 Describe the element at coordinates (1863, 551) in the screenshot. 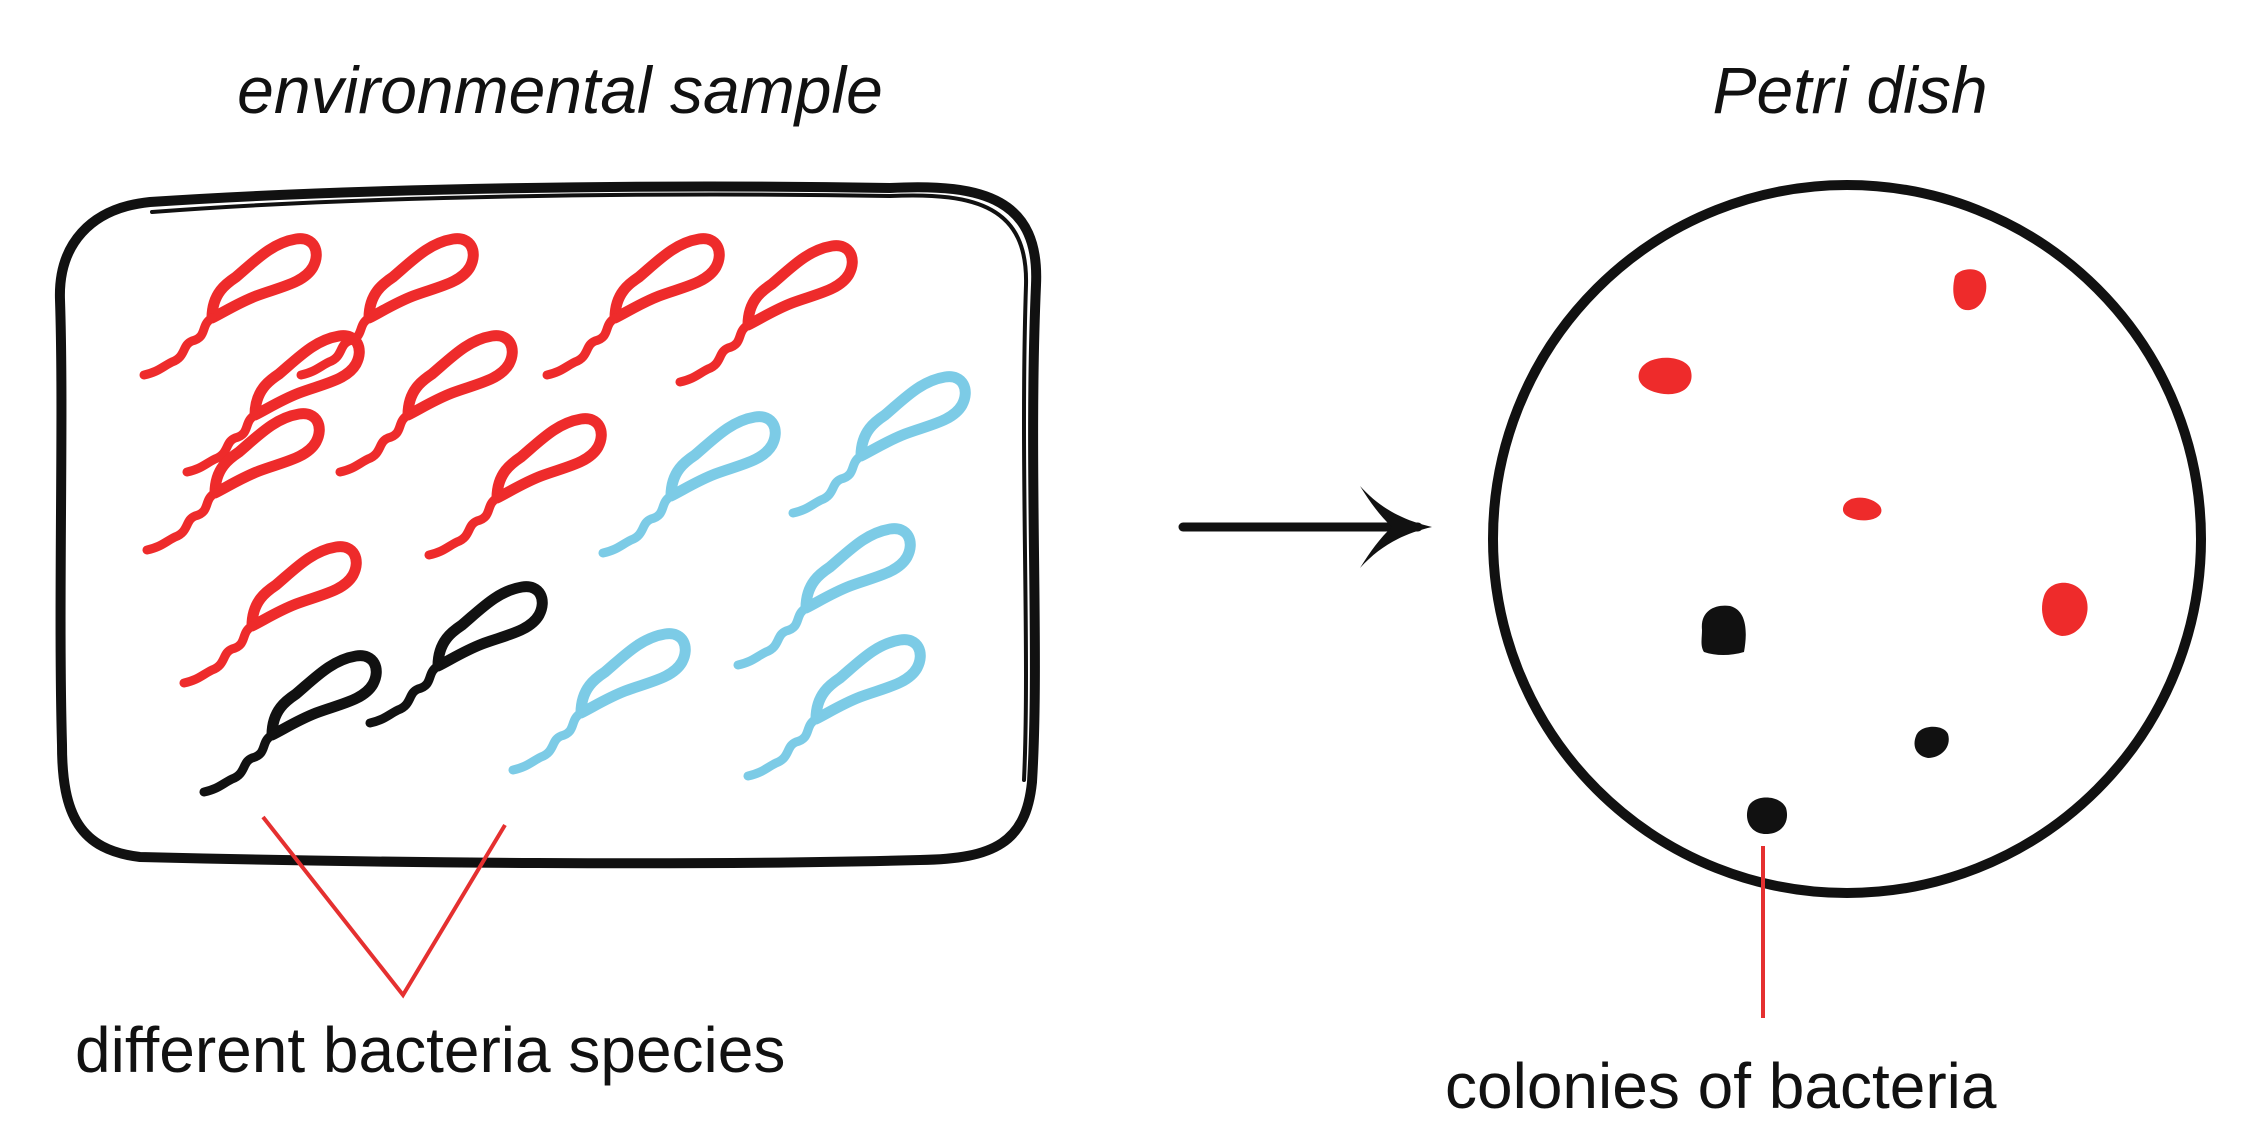

I see `colonies-group` at that location.